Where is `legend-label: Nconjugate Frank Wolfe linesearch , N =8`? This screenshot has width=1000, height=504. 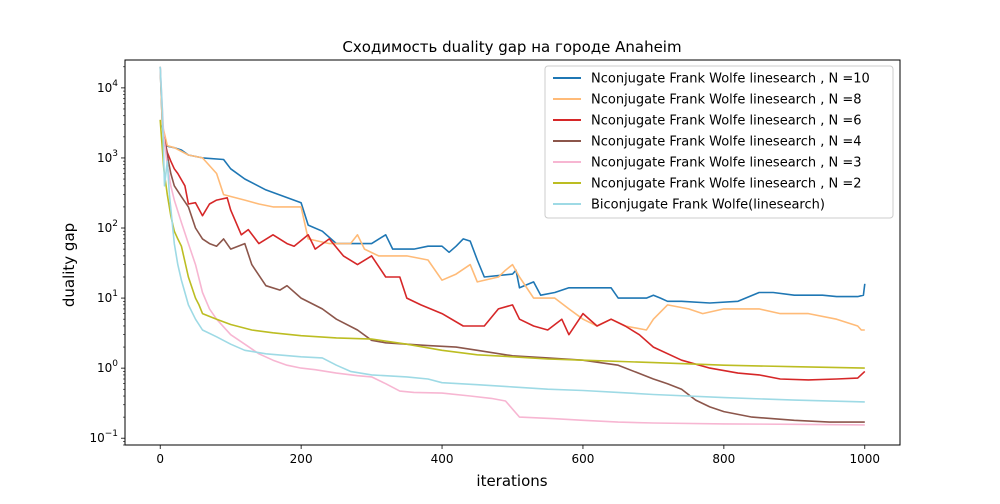
legend-label: Nconjugate Frank Wolfe linesearch , N =8 is located at coordinates (726, 100).